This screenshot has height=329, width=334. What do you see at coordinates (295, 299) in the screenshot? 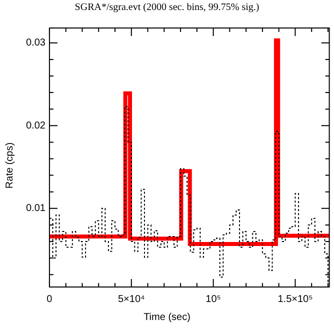
I see `x-tick-label: 1.5×10⁵` at bounding box center [295, 299].